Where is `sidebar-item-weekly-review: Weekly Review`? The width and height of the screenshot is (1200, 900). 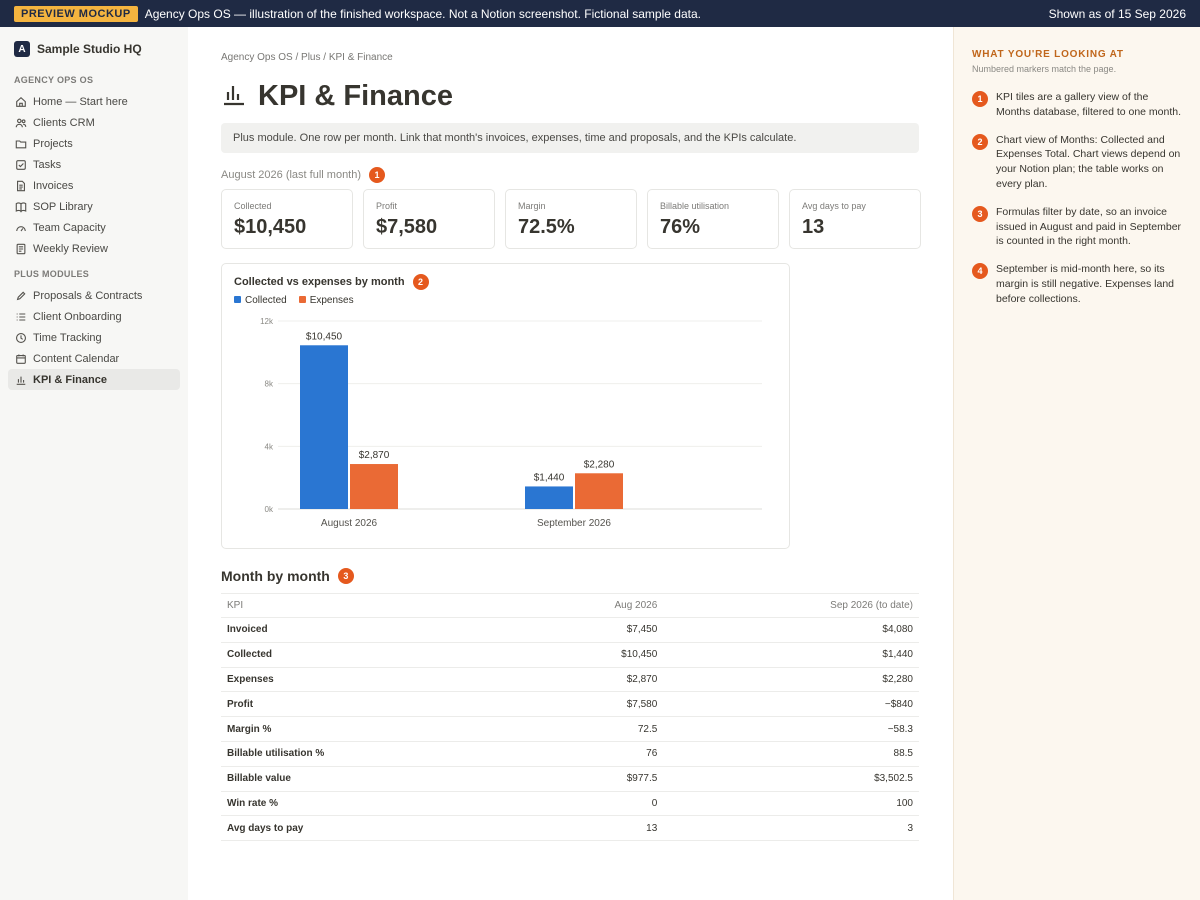
sidebar-item-weekly-review: Weekly Review is located at coordinates (94, 248).